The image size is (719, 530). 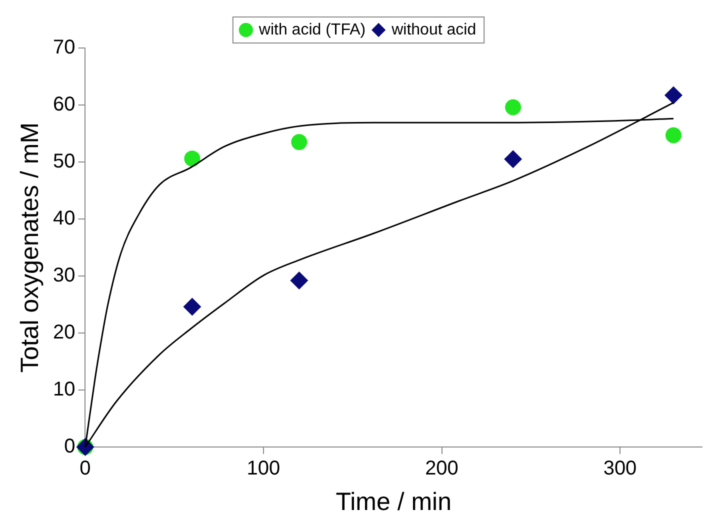 What do you see at coordinates (64, 47) in the screenshot?
I see `y-tick-label: 70` at bounding box center [64, 47].